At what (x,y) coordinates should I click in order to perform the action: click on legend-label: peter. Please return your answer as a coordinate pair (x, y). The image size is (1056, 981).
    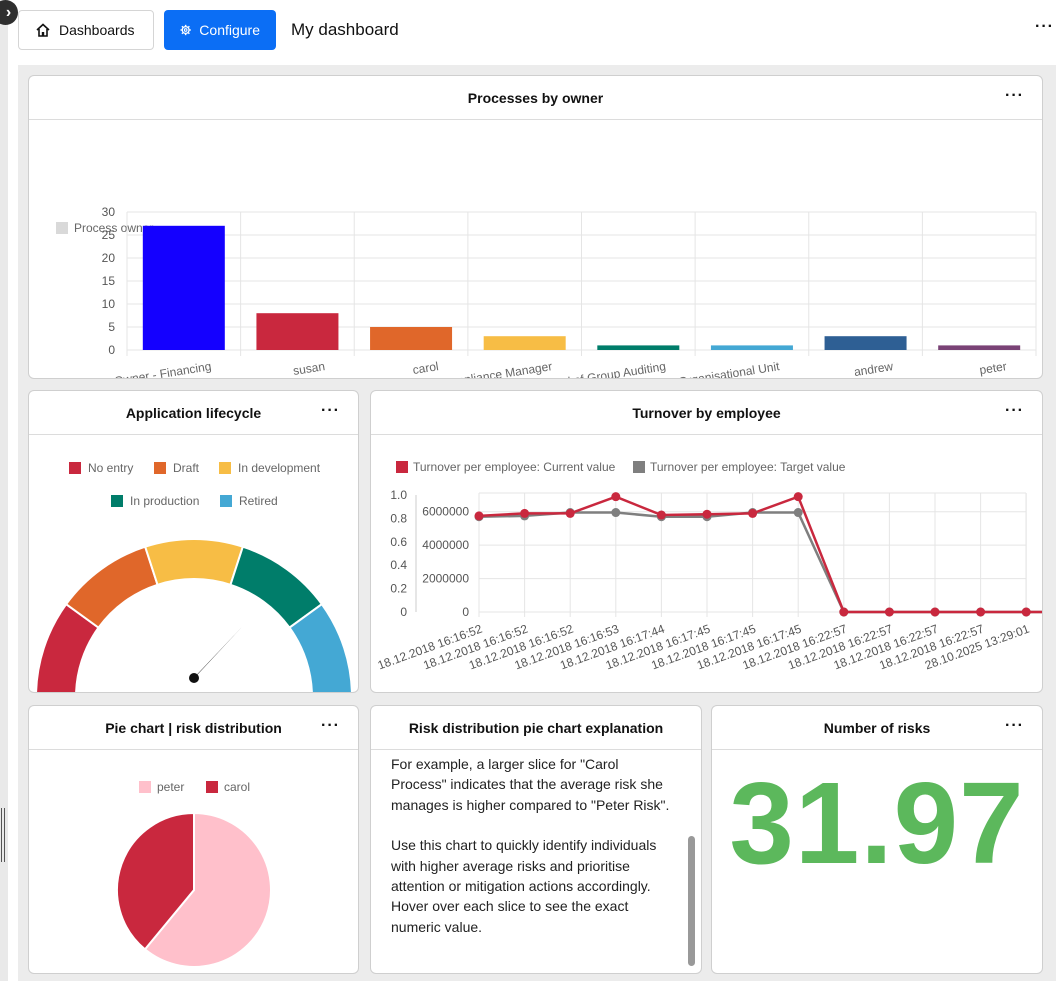
    Looking at the image, I should click on (170, 787).